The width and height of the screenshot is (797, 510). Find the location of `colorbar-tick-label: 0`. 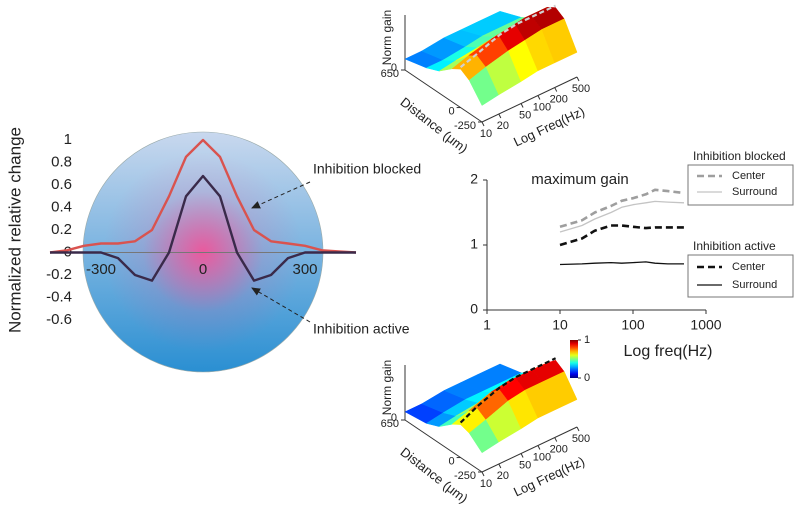

colorbar-tick-label: 0 is located at coordinates (587, 378).